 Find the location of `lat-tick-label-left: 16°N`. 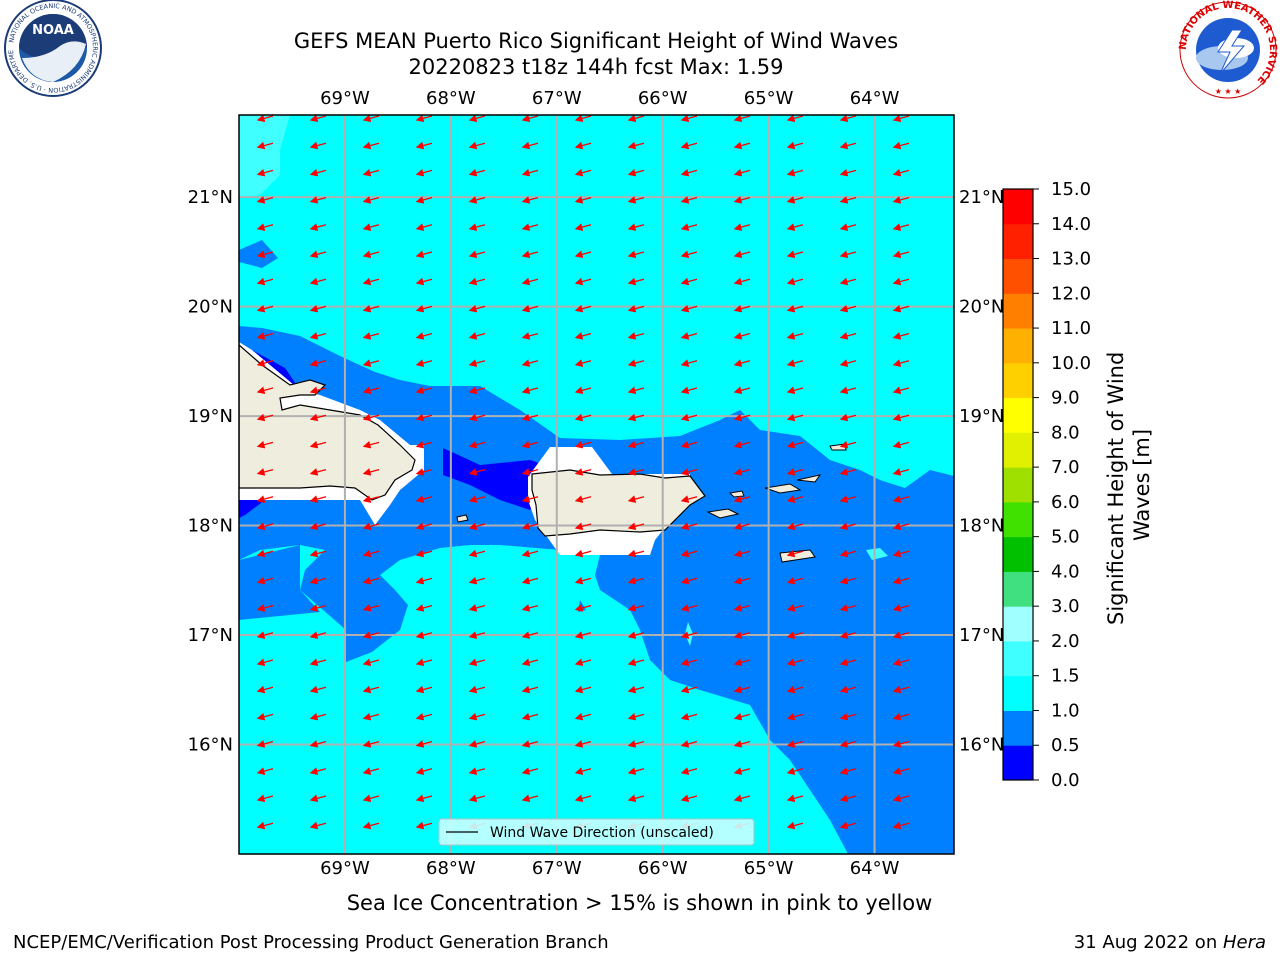

lat-tick-label-left: 16°N is located at coordinates (210, 745).